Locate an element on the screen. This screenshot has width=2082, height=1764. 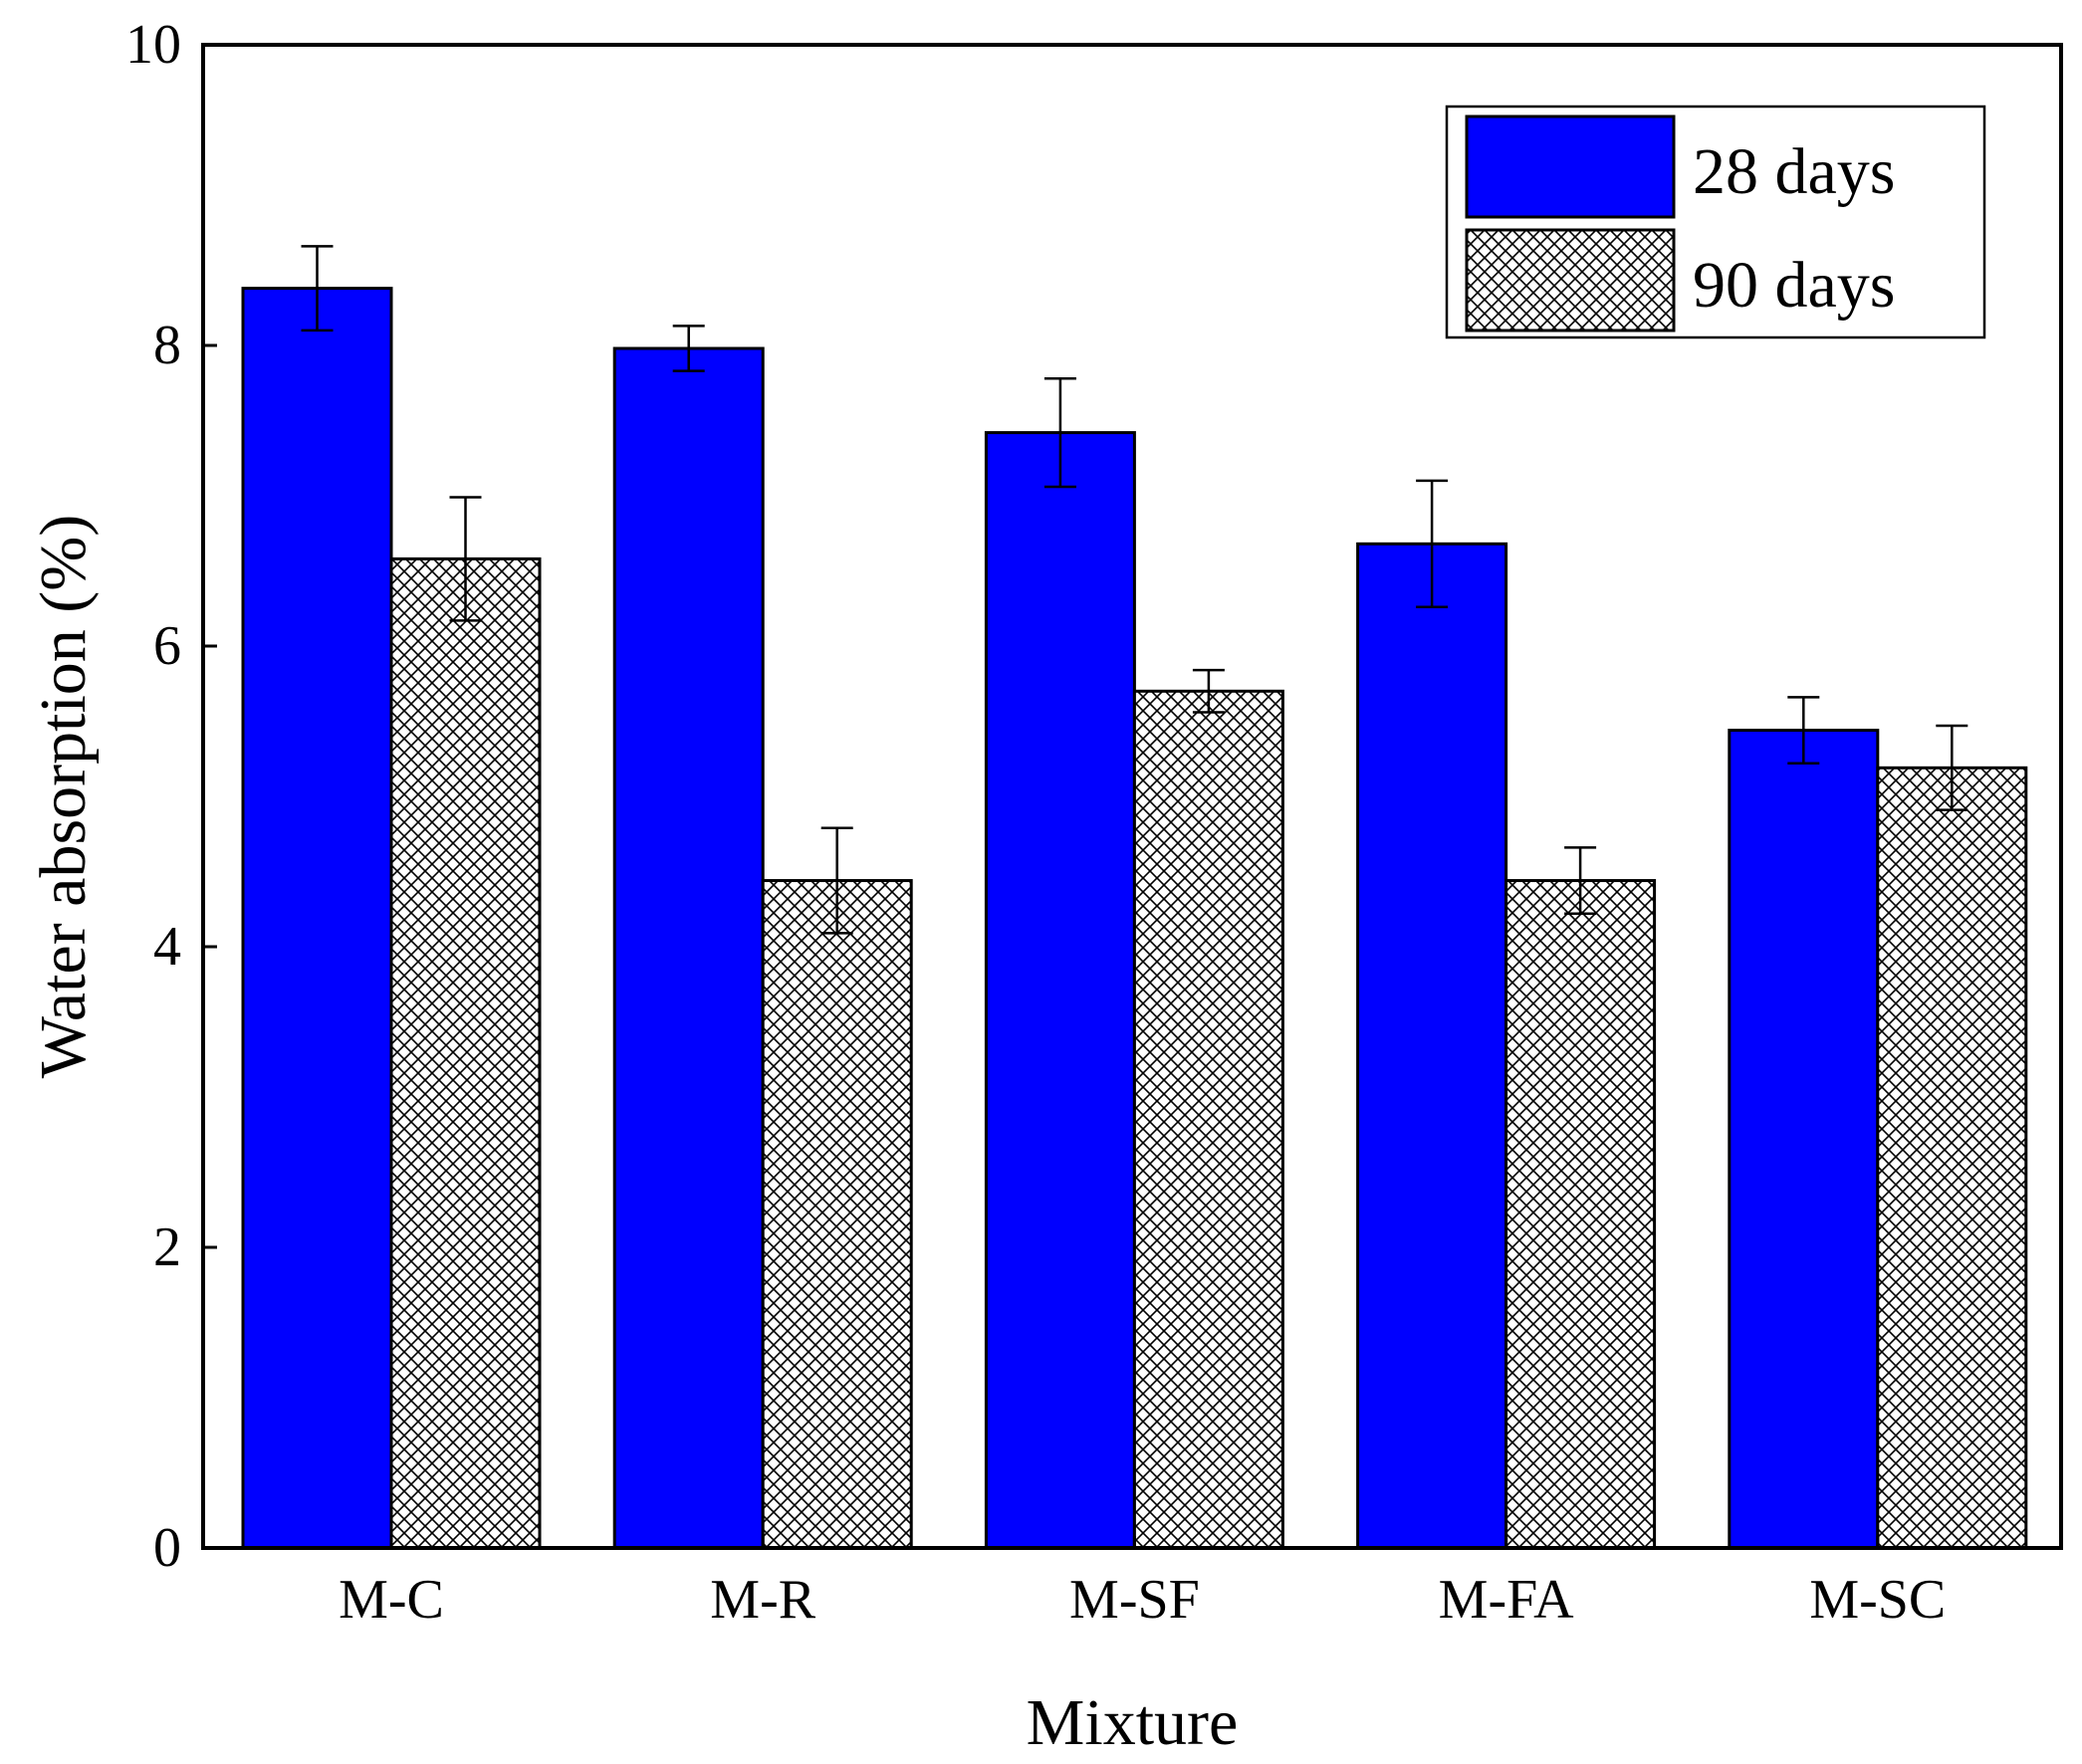
error-bar-m-fa-90-days is located at coordinates (1580, 881).